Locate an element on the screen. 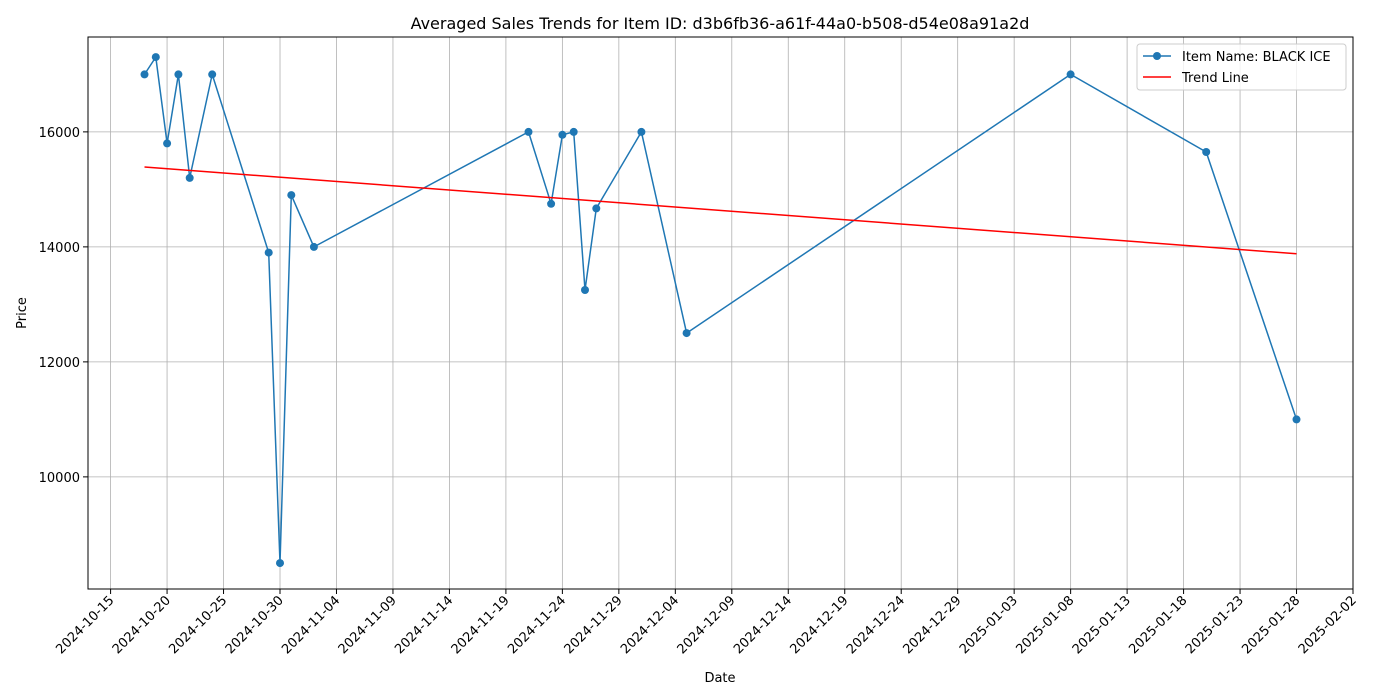 The width and height of the screenshot is (1400, 700). y-tick-label: 12000 is located at coordinates (59, 363).